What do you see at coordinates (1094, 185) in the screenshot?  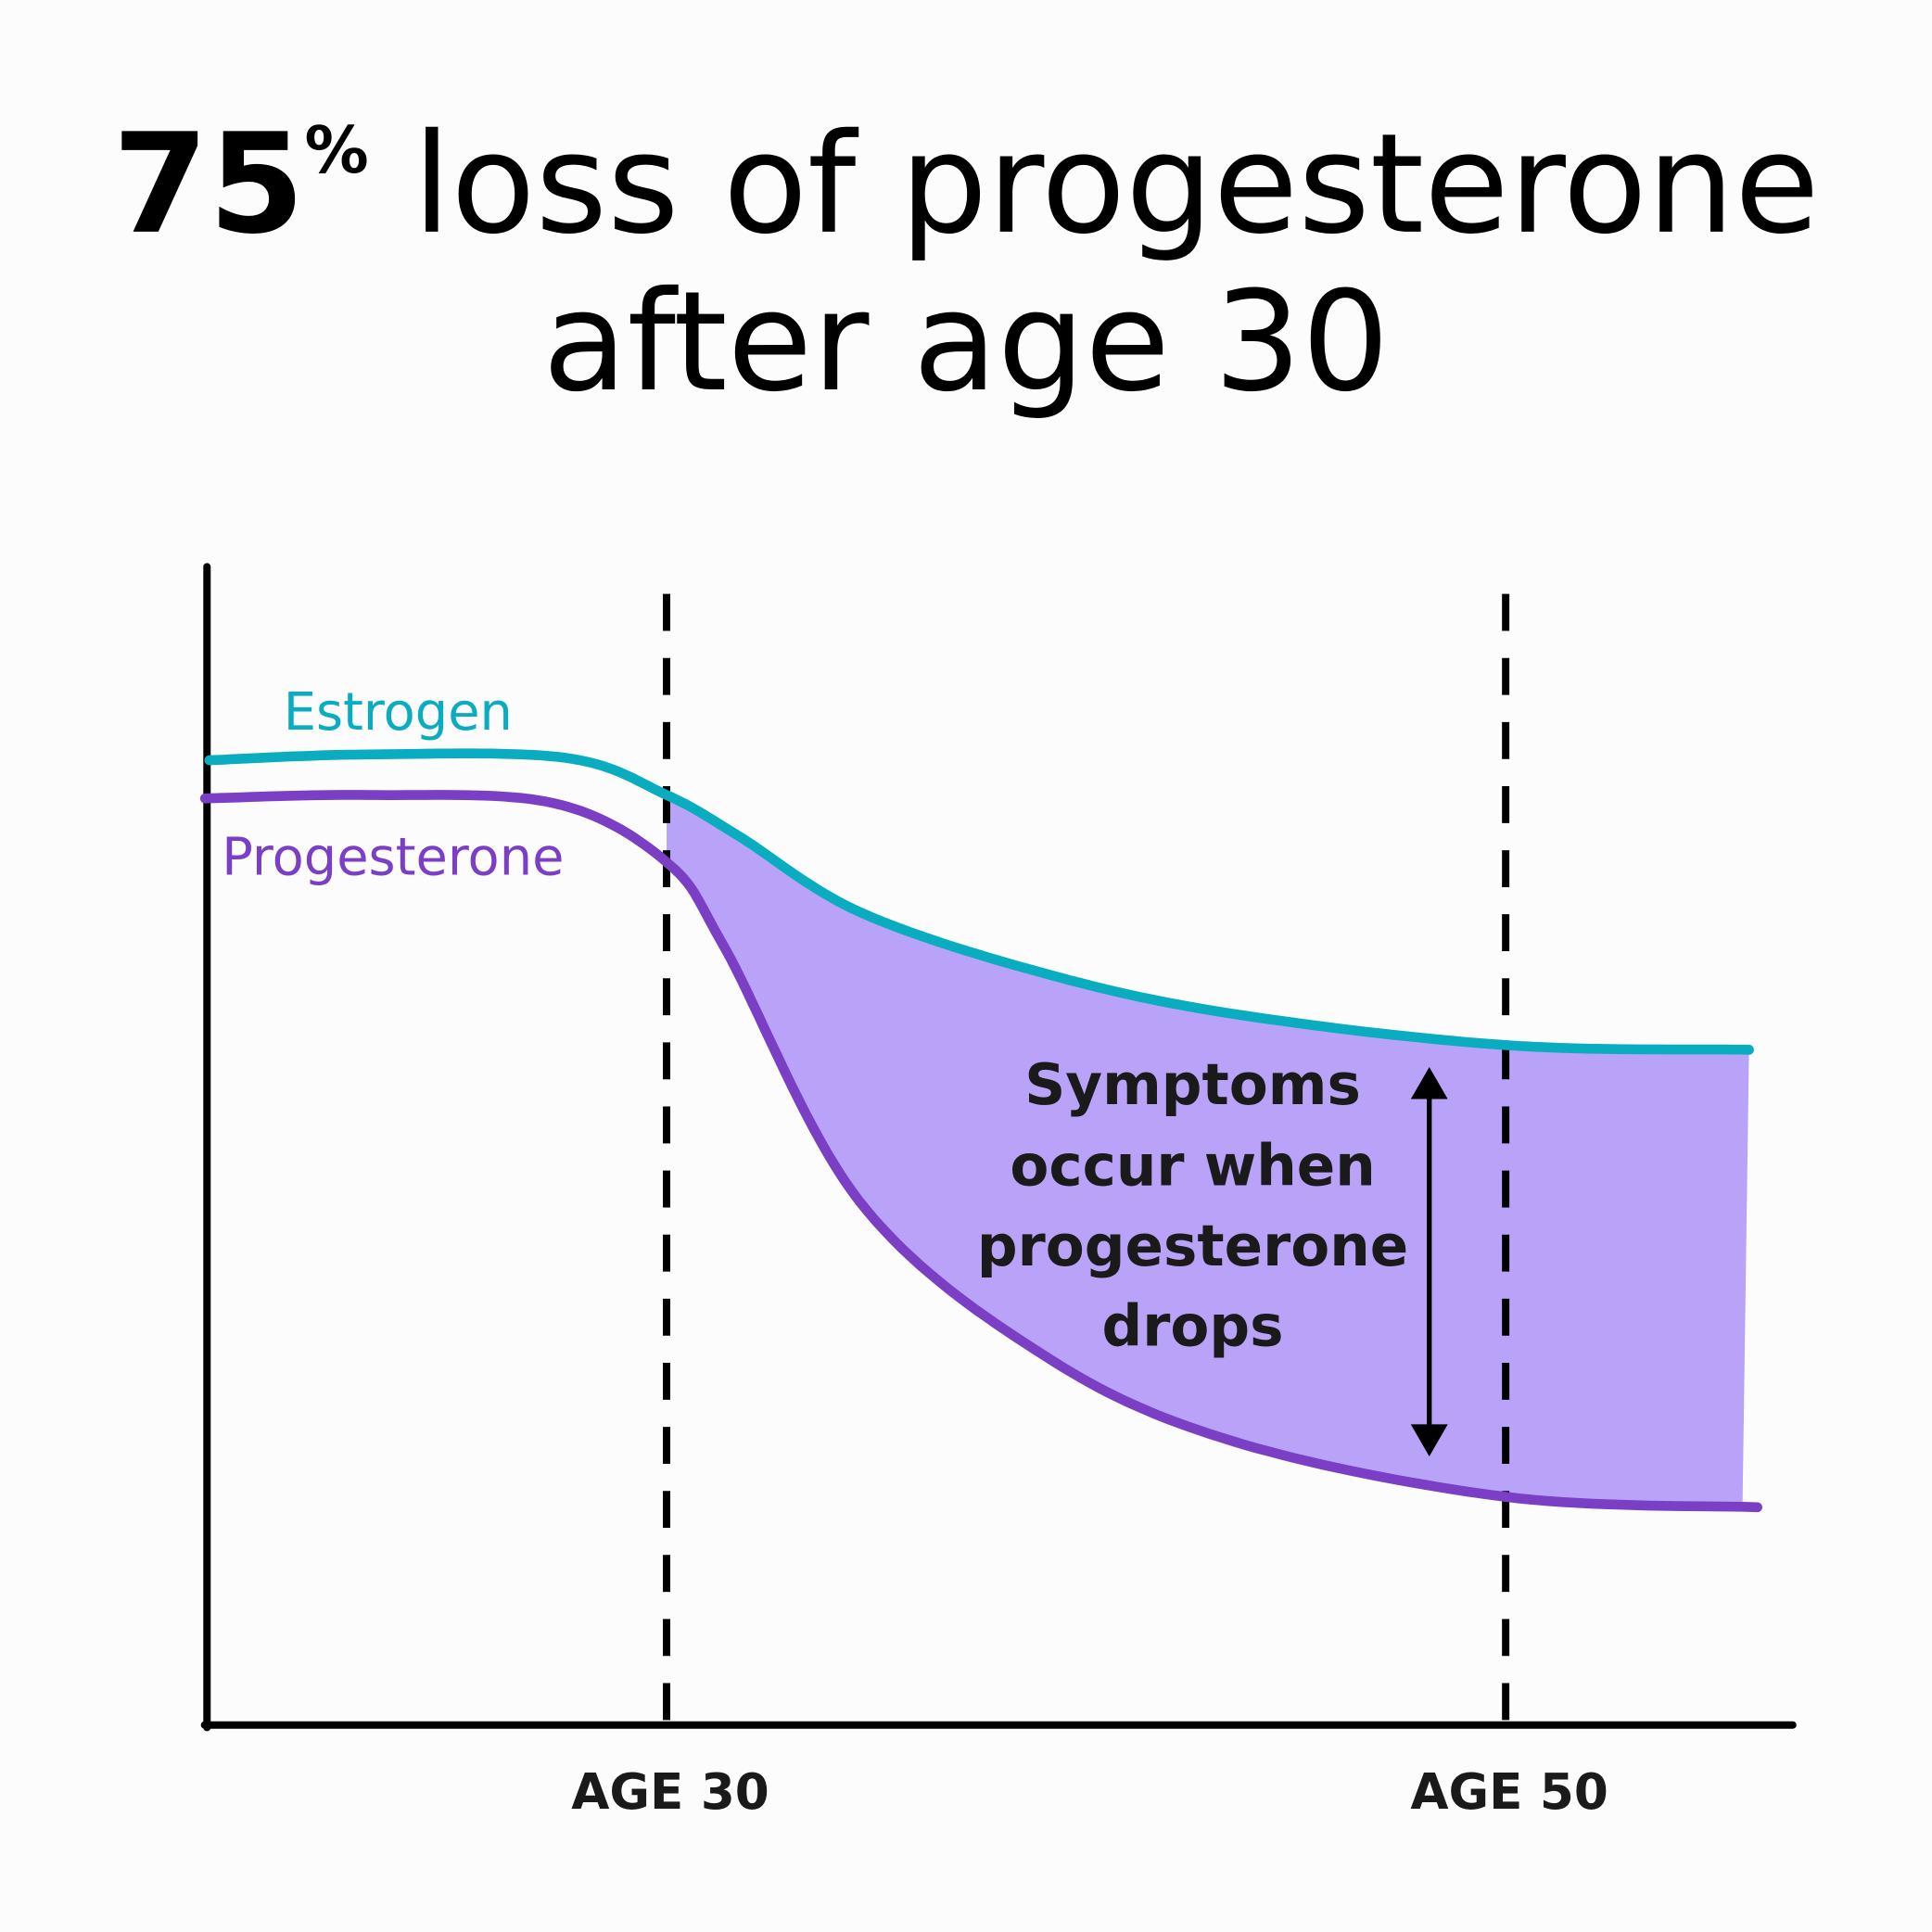 I see `title-rest: loss of progesterone` at bounding box center [1094, 185].